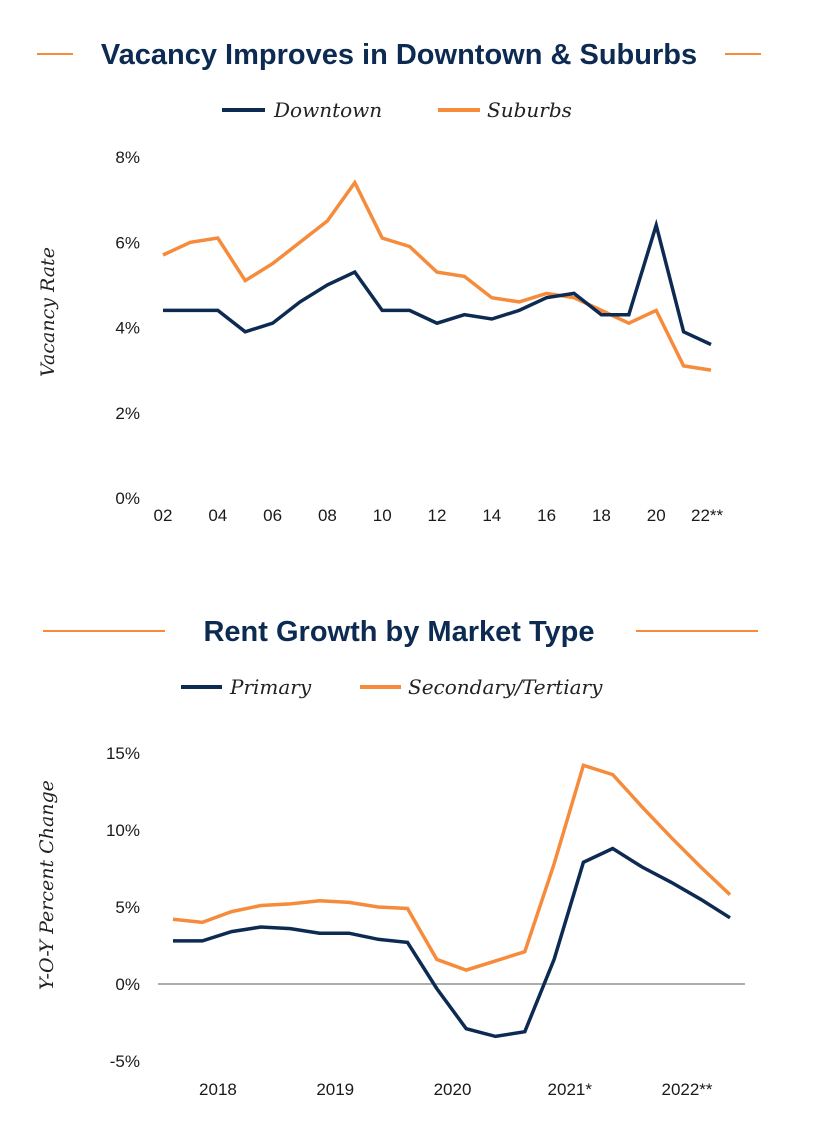  What do you see at coordinates (601, 515) in the screenshot?
I see `x-tick-label: 18` at bounding box center [601, 515].